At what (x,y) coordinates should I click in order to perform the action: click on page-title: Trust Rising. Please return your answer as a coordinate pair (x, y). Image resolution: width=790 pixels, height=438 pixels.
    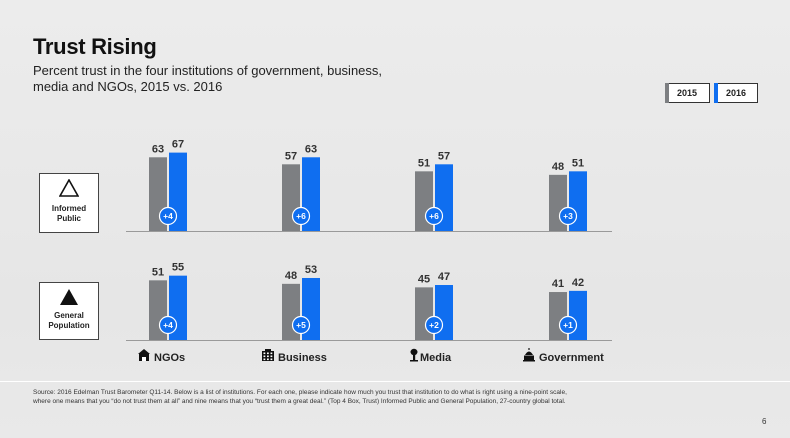
    Looking at the image, I should click on (95, 46).